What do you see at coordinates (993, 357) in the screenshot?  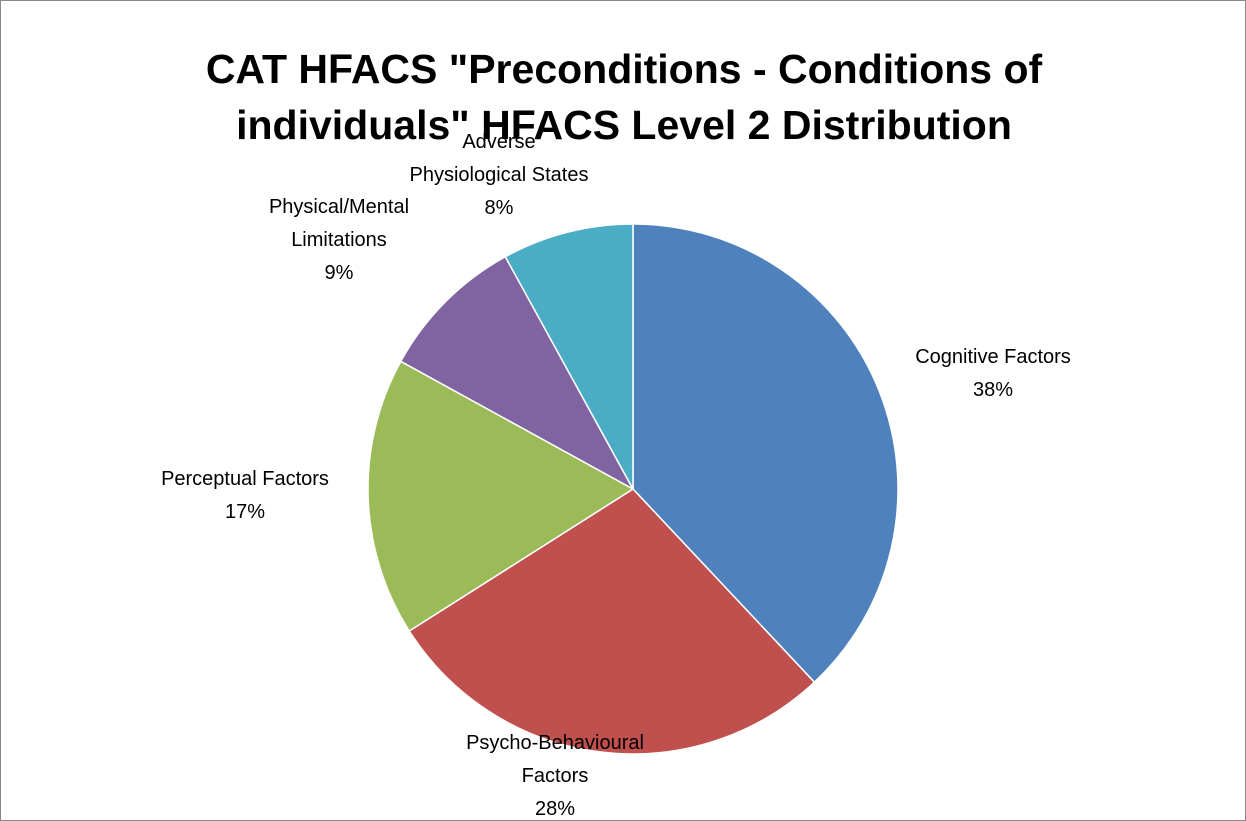 I see `category-name: Cognitive Factors` at bounding box center [993, 357].